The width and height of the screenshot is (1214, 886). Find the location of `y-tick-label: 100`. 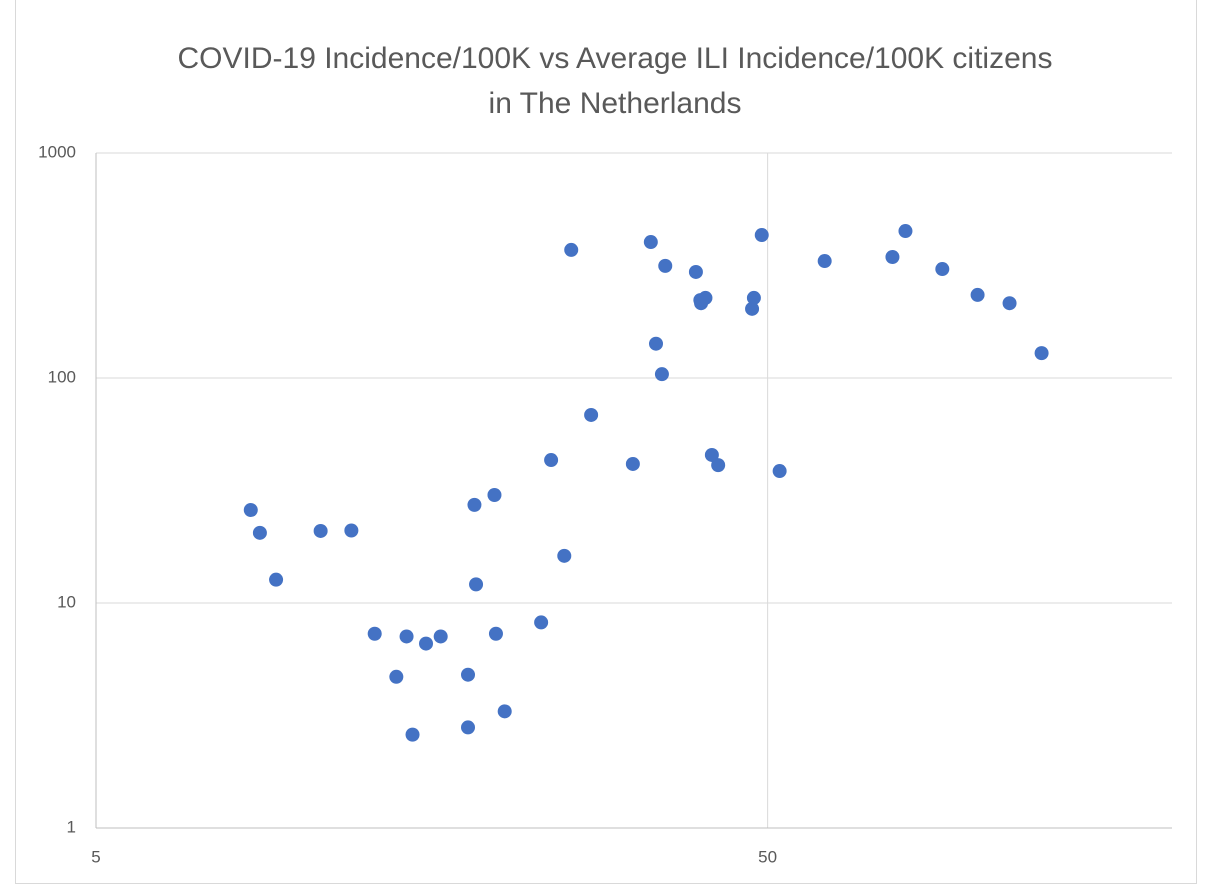

y-tick-label: 100 is located at coordinates (62, 376).